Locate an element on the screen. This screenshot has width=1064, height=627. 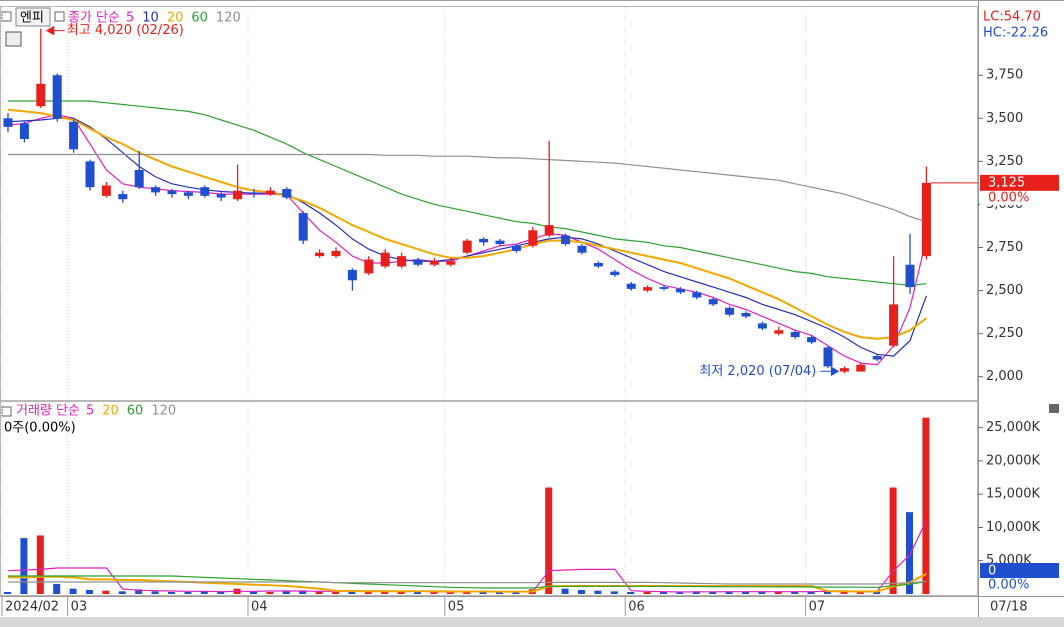
last-change: 0.00% is located at coordinates (1008, 197).